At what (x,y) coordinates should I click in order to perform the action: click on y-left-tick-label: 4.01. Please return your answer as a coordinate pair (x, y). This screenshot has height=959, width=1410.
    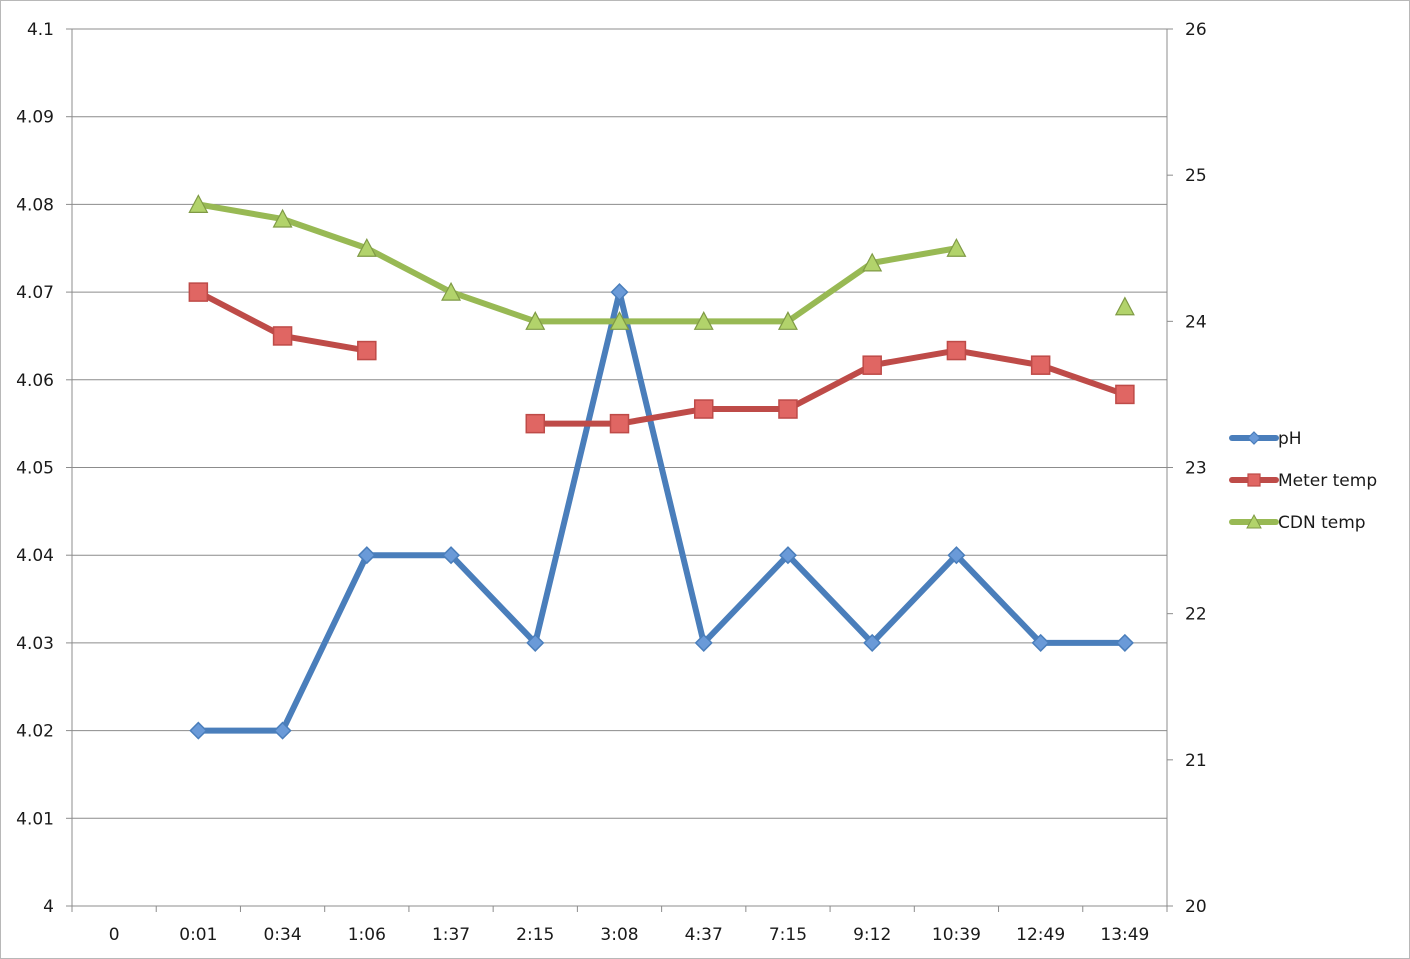
    Looking at the image, I should click on (35, 819).